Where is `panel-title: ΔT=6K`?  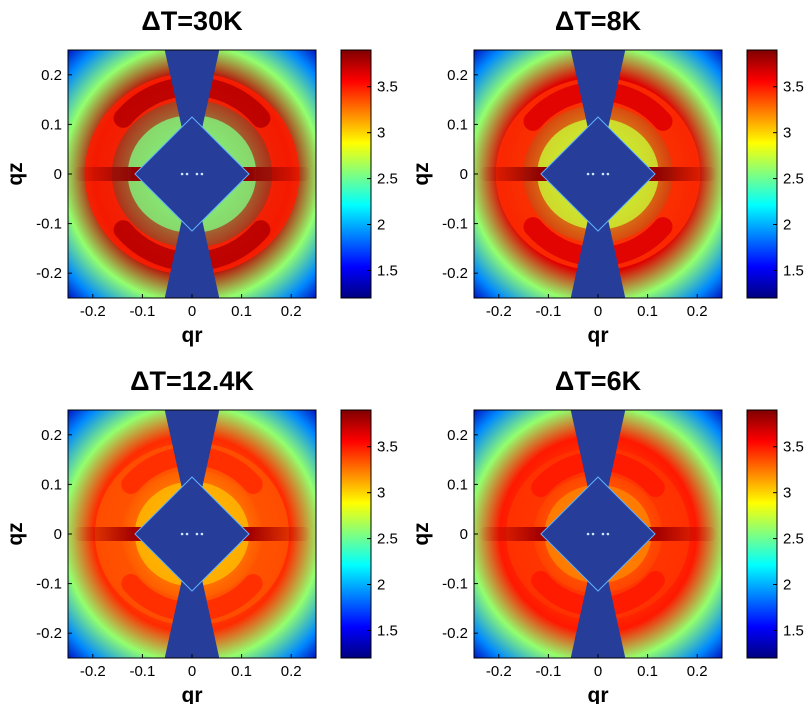 panel-title: ΔT=6K is located at coordinates (598, 381).